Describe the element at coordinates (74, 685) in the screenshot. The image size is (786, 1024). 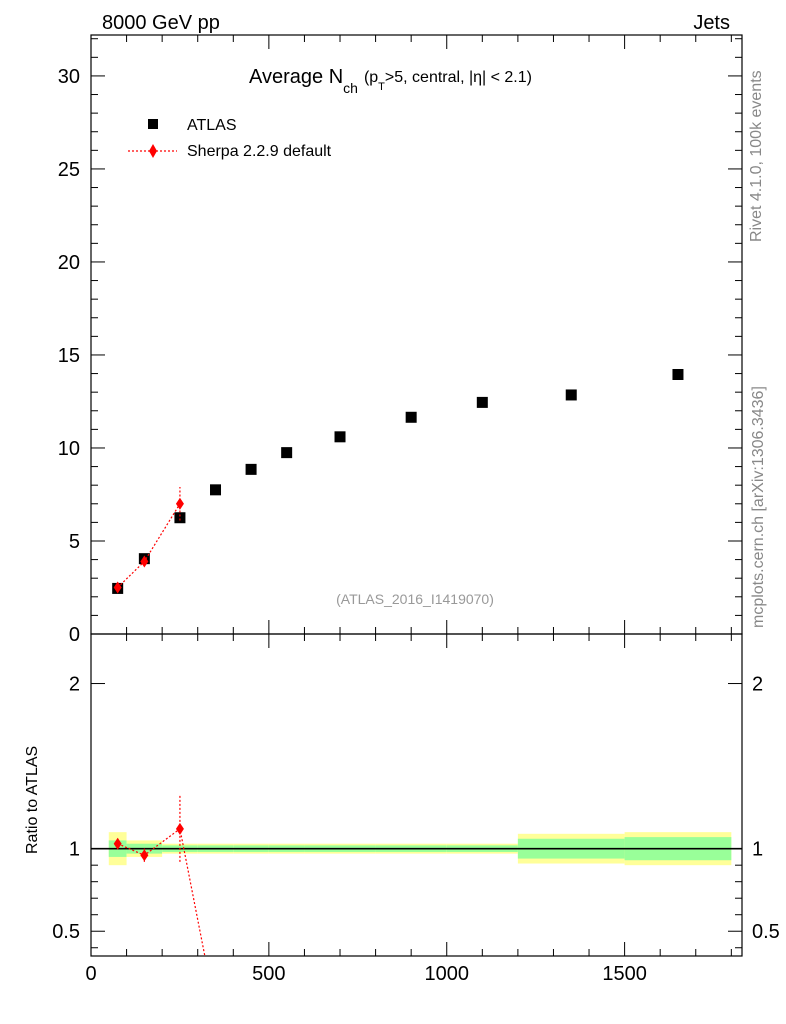
I see `ratio-y-tick-label: 2` at that location.